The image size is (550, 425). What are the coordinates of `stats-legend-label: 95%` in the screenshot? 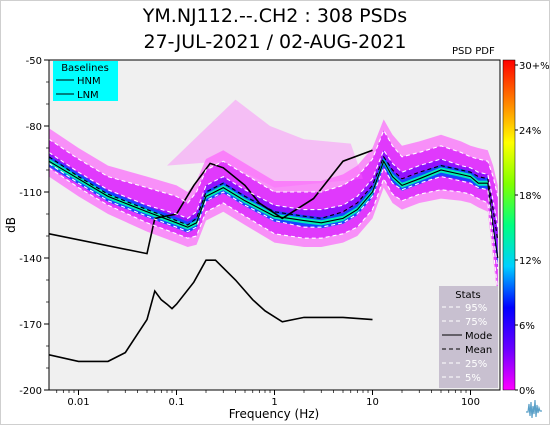 It's located at (476, 308).